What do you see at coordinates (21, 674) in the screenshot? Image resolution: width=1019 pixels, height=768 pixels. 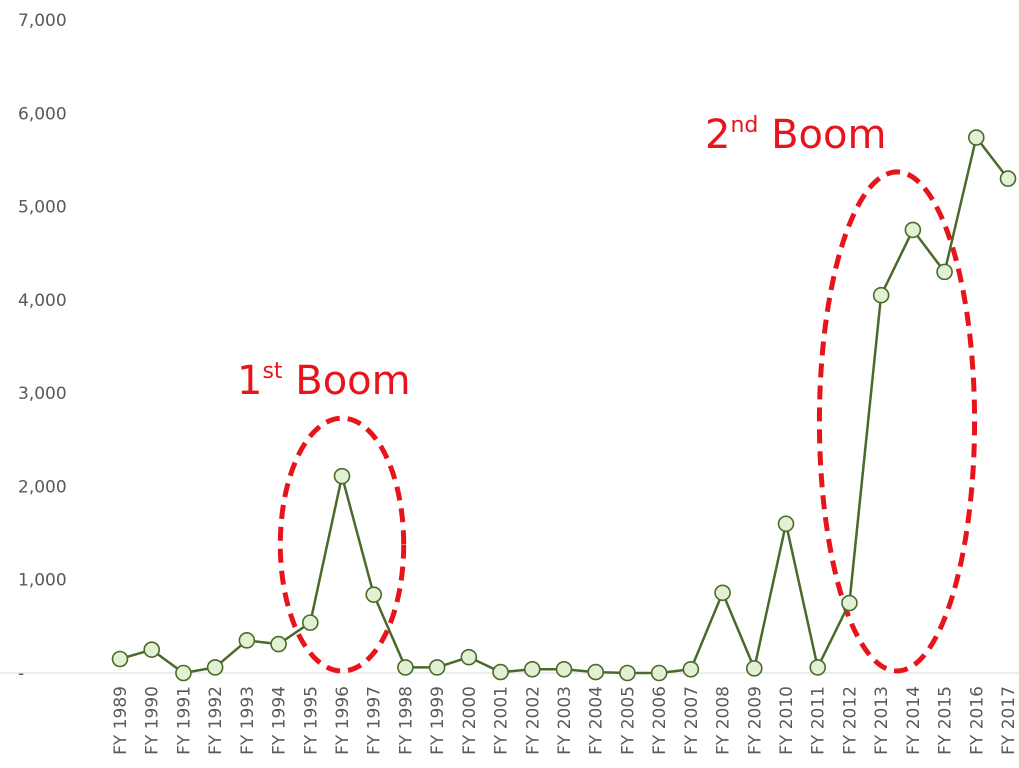 I see `y-tick-label: -` at bounding box center [21, 674].